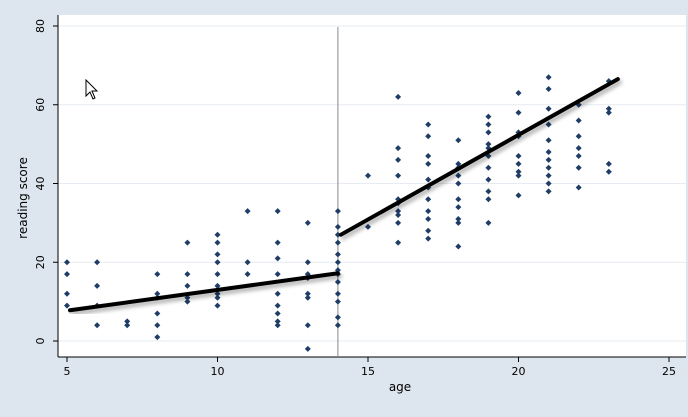  I want to click on x-axis-label: age, so click(400, 387).